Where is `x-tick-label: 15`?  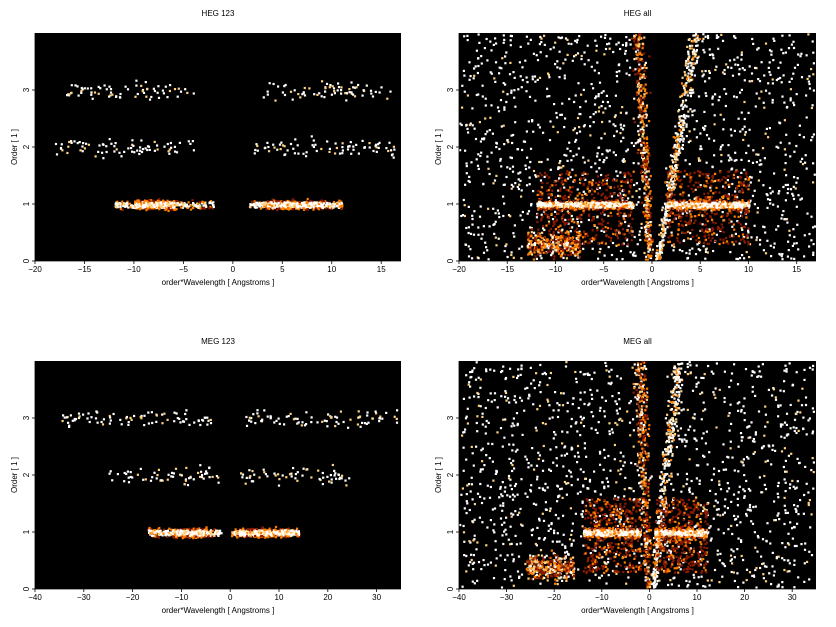
x-tick-label: 15 is located at coordinates (381, 269).